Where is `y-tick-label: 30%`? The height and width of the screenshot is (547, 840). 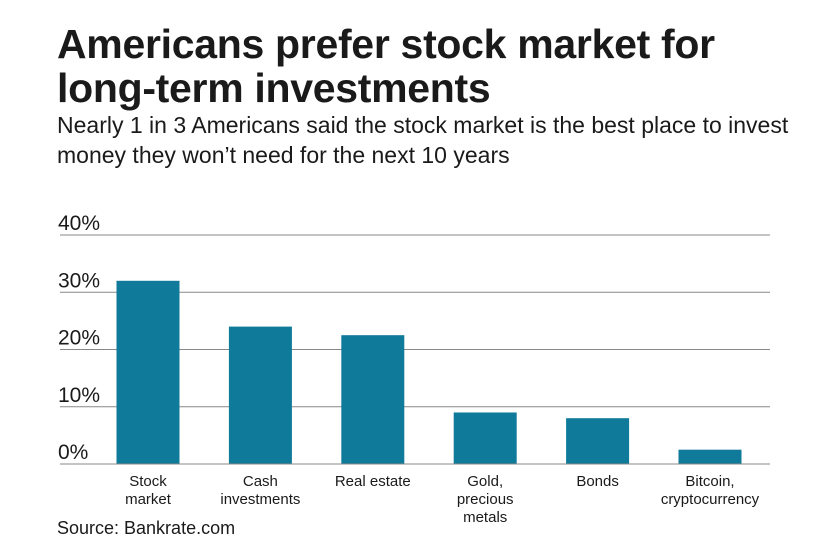 y-tick-label: 30% is located at coordinates (79, 280).